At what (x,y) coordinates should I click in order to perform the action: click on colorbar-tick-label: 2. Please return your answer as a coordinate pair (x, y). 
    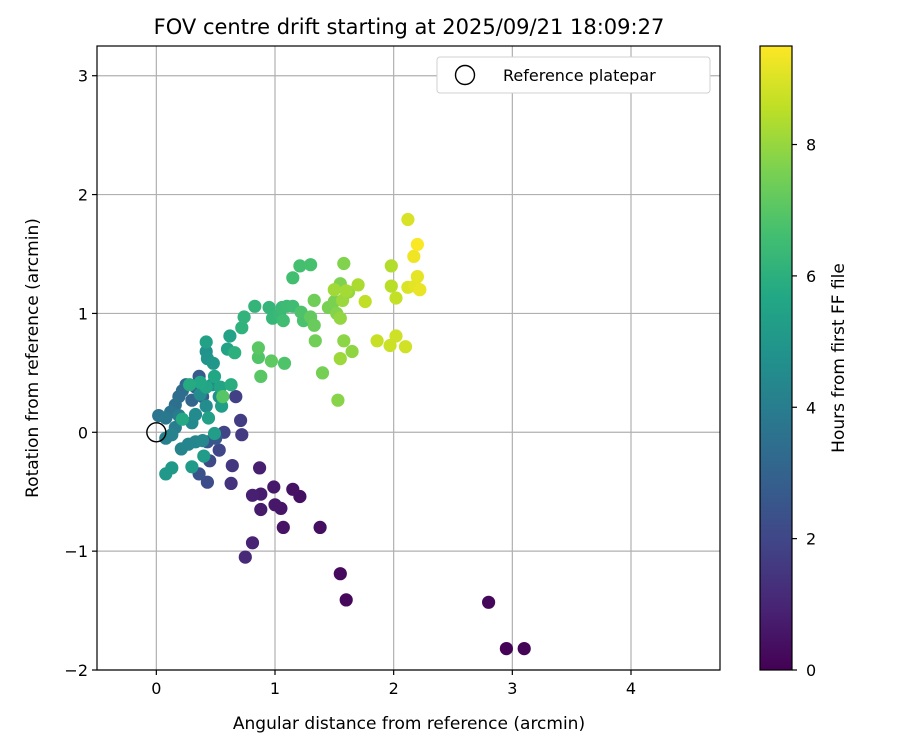
    Looking at the image, I should click on (811, 539).